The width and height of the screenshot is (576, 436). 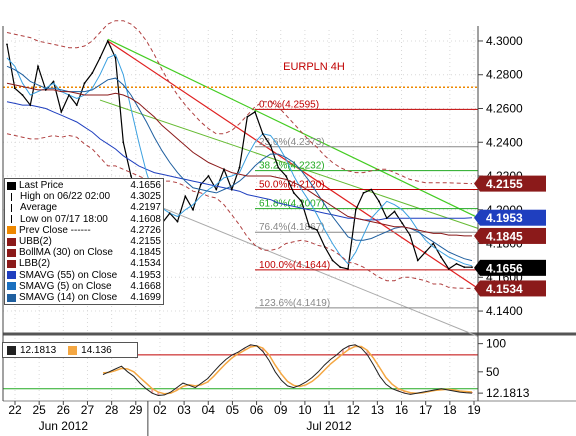 I want to click on fib-level-label: 61.8%(4.2007), so click(x=292, y=204).